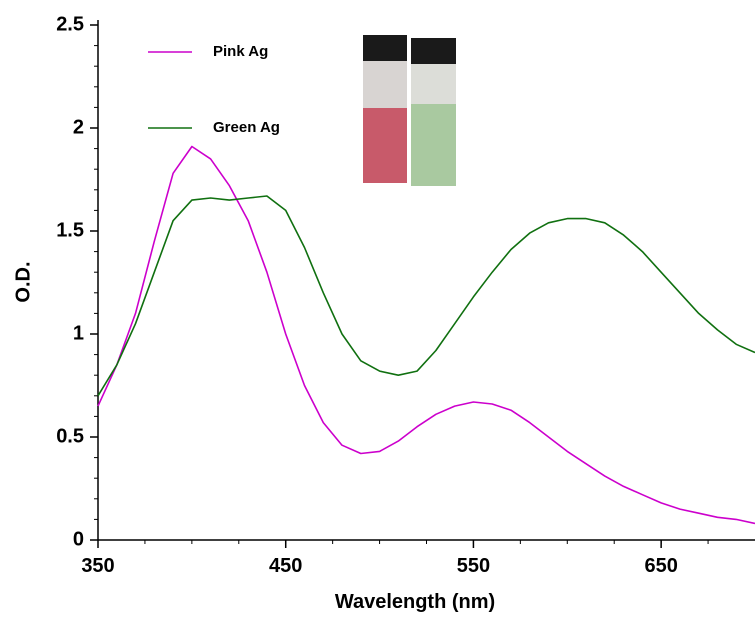 Image resolution: width=755 pixels, height=632 pixels. Describe the element at coordinates (240, 51) in the screenshot. I see `legend-label: Pink Ag` at that location.